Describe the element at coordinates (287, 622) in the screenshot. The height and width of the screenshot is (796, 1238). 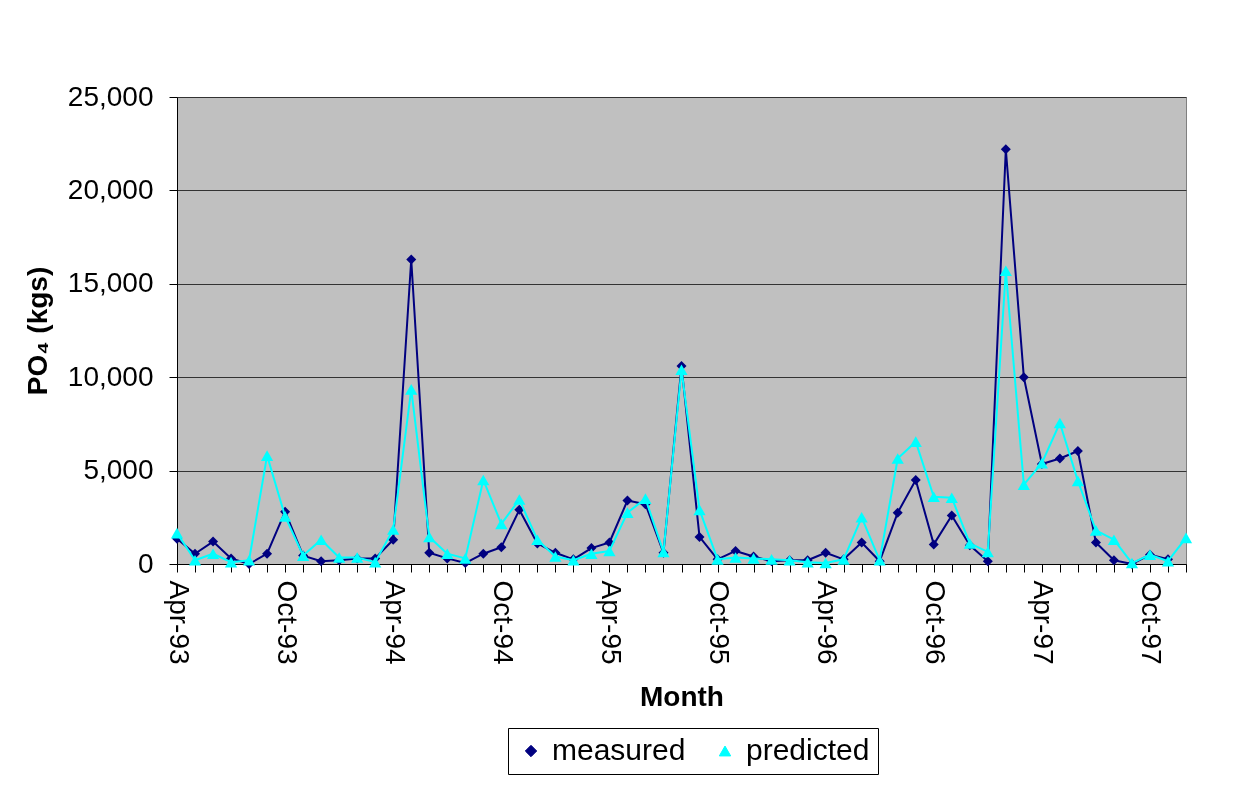
I see `x-tick-label: Oct-93` at that location.